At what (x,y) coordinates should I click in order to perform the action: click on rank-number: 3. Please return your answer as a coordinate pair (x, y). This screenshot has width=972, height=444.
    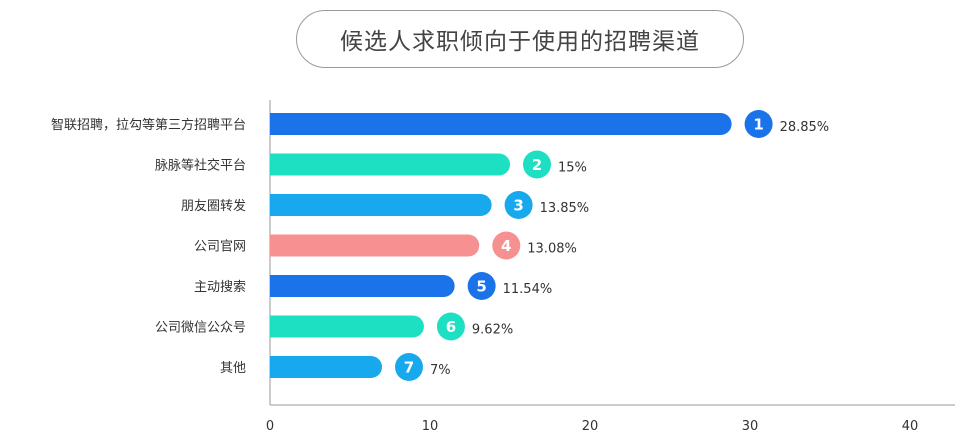
    Looking at the image, I should click on (518, 206).